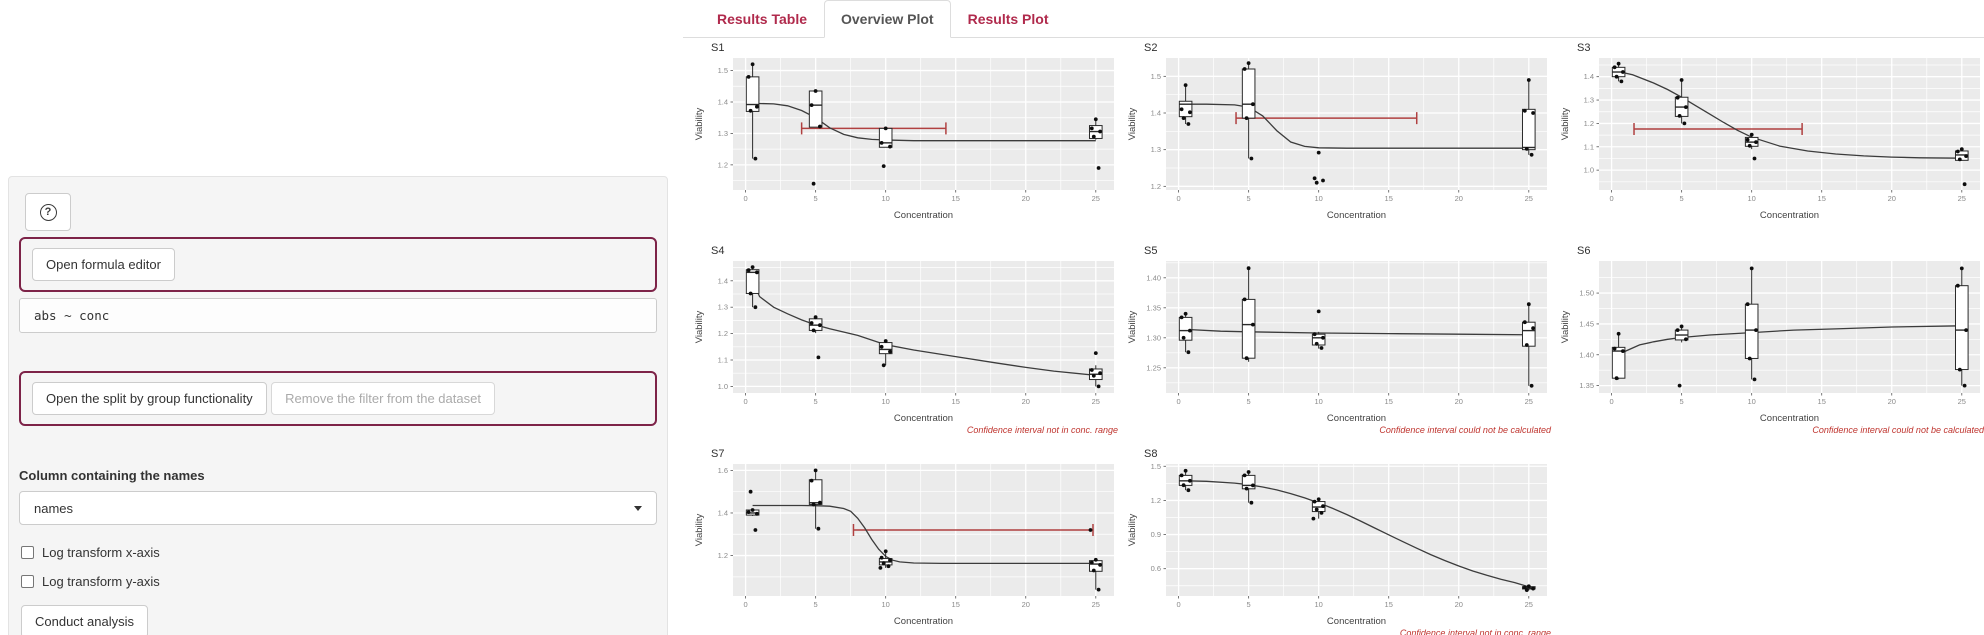  What do you see at coordinates (723, 360) in the screenshot?
I see `svg-text: 1.1` at bounding box center [723, 360].